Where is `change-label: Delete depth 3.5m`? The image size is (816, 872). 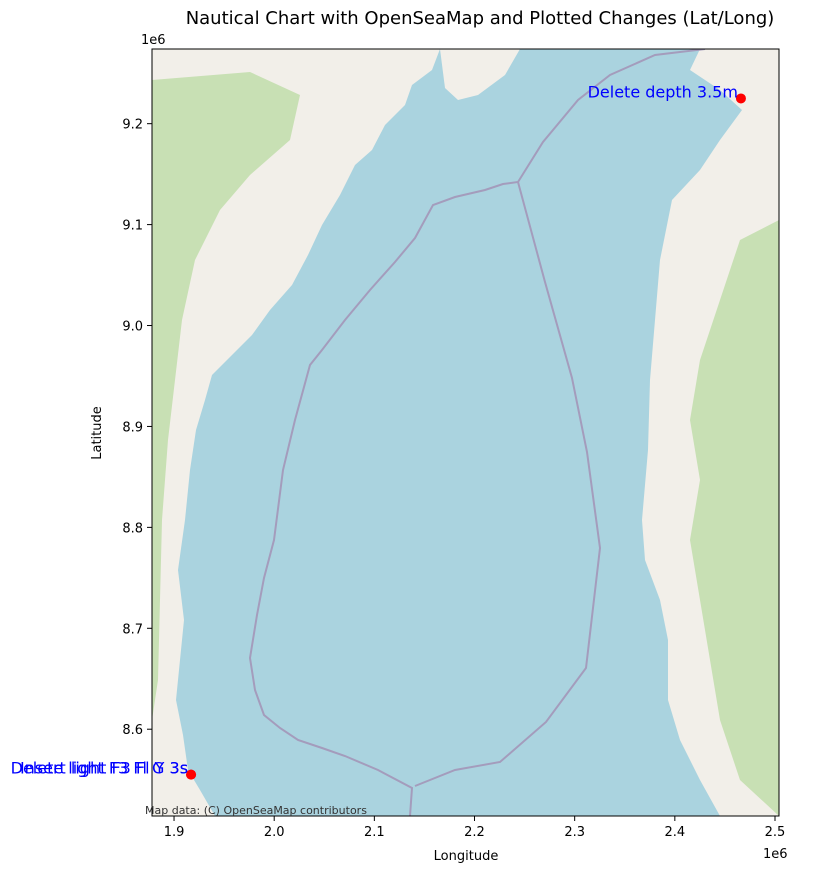
change-label: Delete depth 3.5m is located at coordinates (663, 91).